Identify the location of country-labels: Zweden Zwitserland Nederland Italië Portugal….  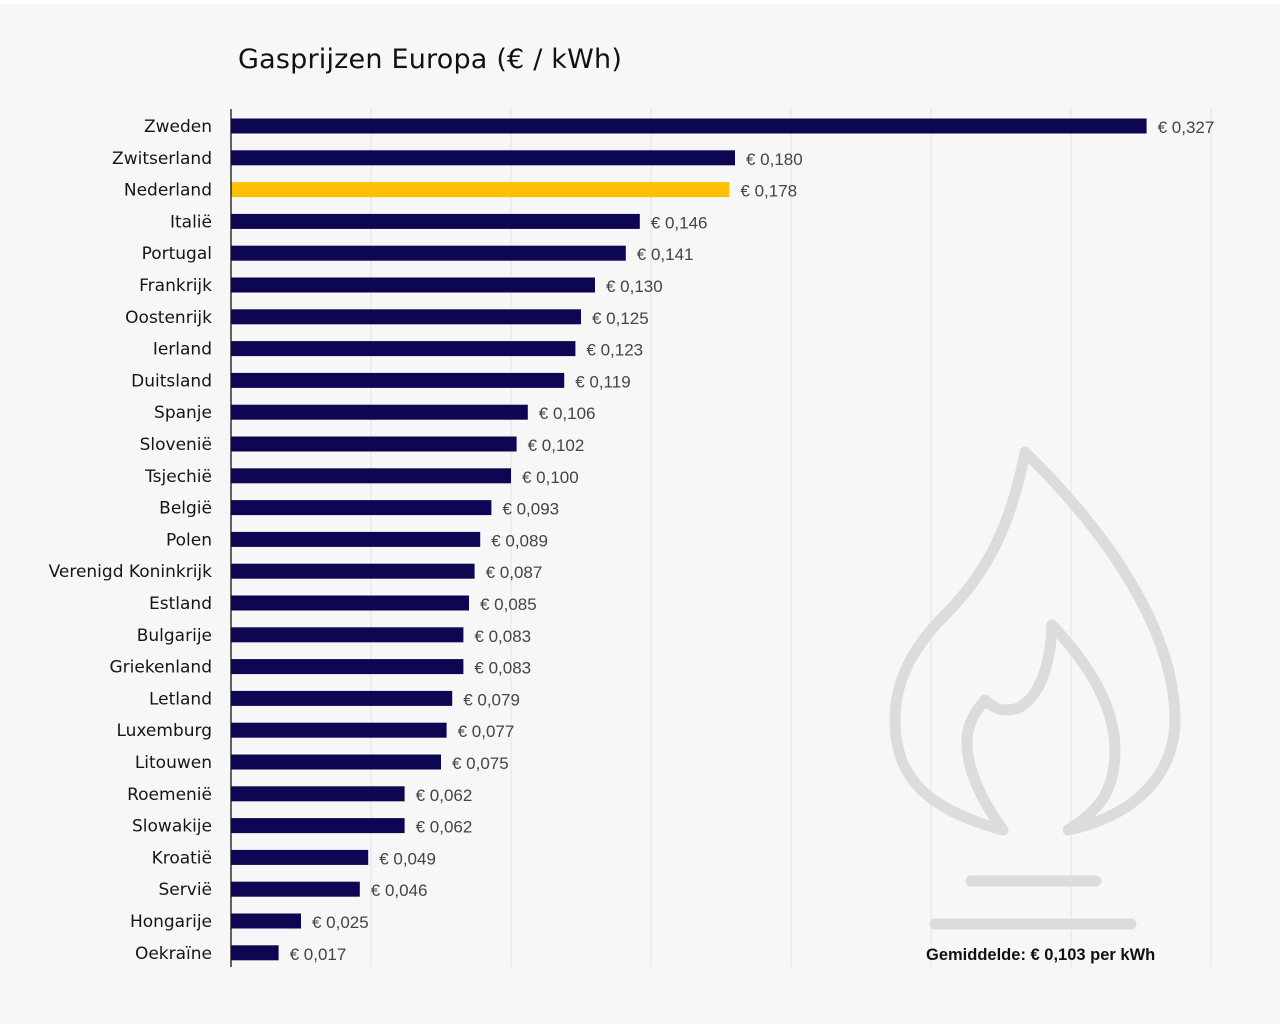
(131, 540).